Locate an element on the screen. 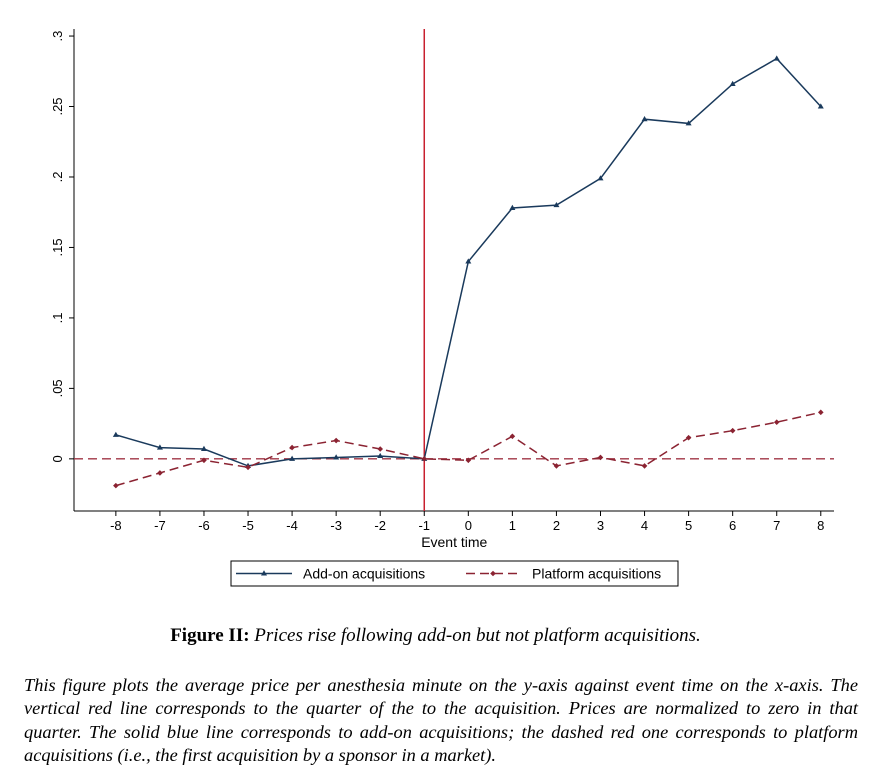  x-tick-label: -6 is located at coordinates (204, 525).